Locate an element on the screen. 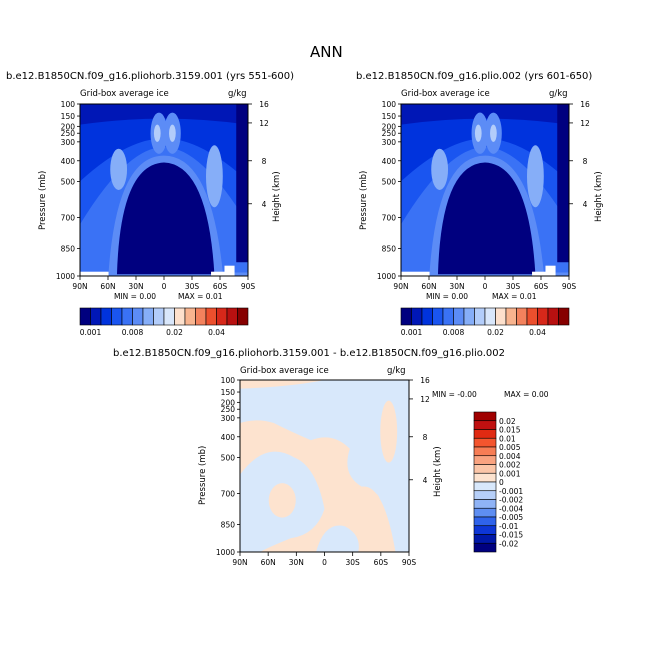  x-tick-label: 30S is located at coordinates (513, 286).